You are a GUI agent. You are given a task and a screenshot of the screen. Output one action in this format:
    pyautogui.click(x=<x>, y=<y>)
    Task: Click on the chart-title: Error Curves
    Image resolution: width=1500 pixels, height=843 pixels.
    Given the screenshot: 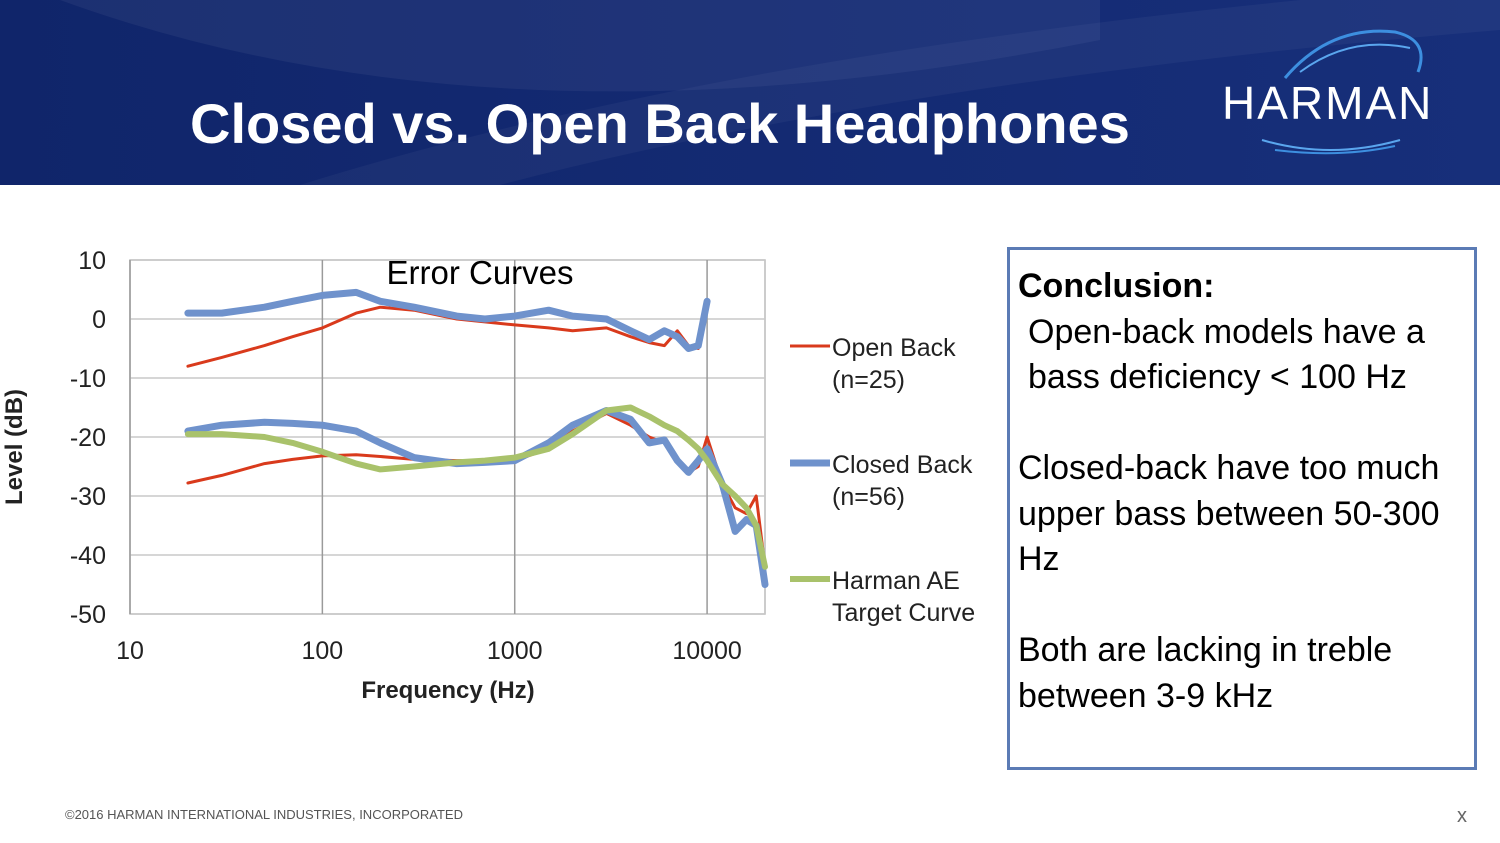 What is the action you would take?
    pyautogui.click(x=479, y=272)
    